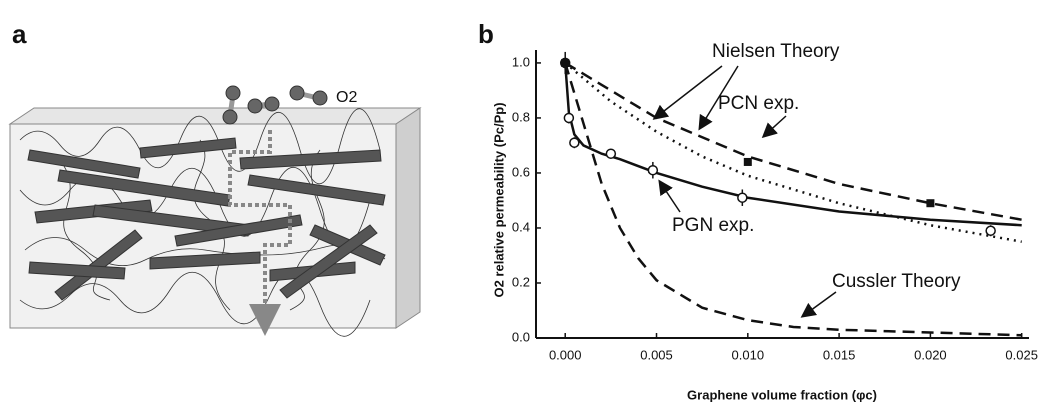  I want to click on x-tick-label: 0.005, so click(656, 354).